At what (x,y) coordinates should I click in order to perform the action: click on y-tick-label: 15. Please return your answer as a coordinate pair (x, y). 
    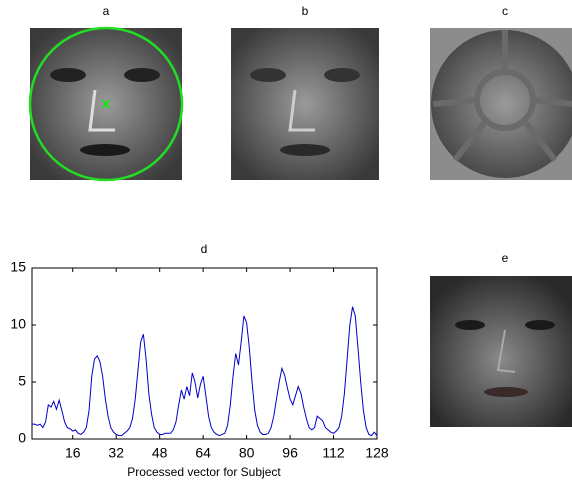
    Looking at the image, I should click on (18, 267).